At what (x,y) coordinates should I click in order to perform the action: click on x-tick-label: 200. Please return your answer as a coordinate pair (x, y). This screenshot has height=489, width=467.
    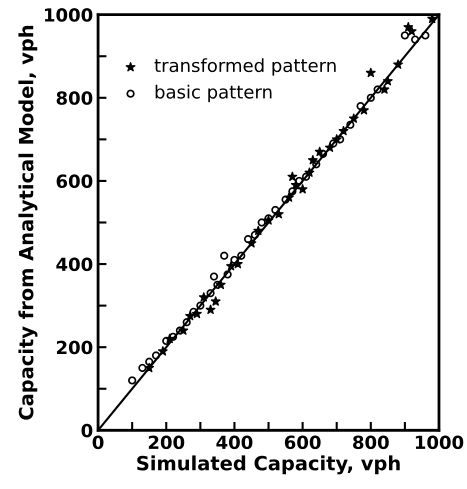
    Looking at the image, I should click on (166, 443).